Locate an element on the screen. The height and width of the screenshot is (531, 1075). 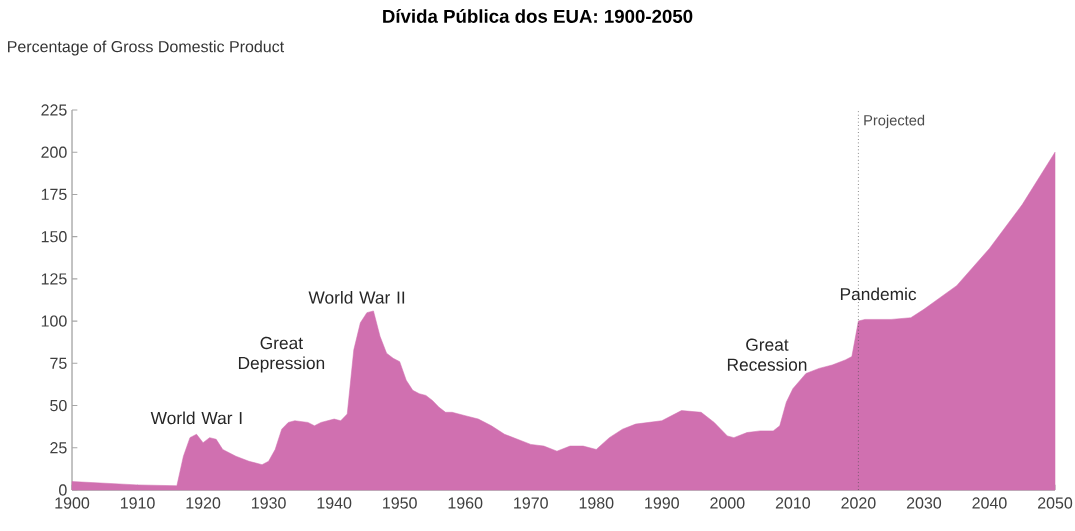
x-tick-label: 1920 is located at coordinates (203, 503).